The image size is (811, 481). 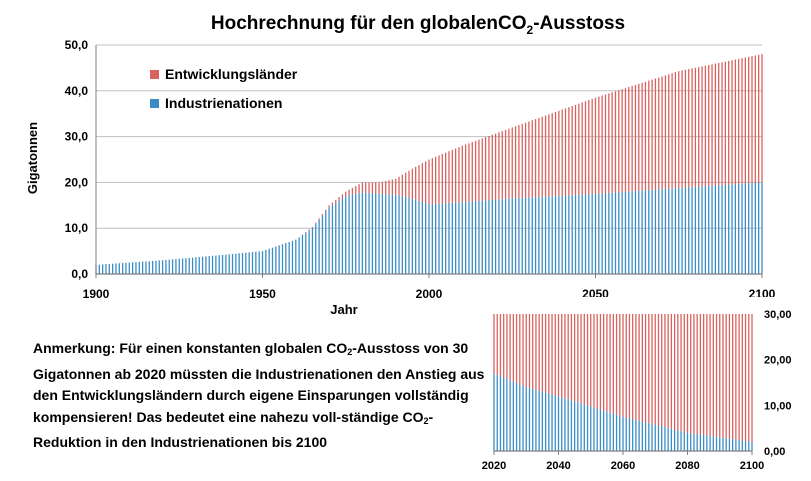 I want to click on y-tick-label: 30,00, so click(x=778, y=315).